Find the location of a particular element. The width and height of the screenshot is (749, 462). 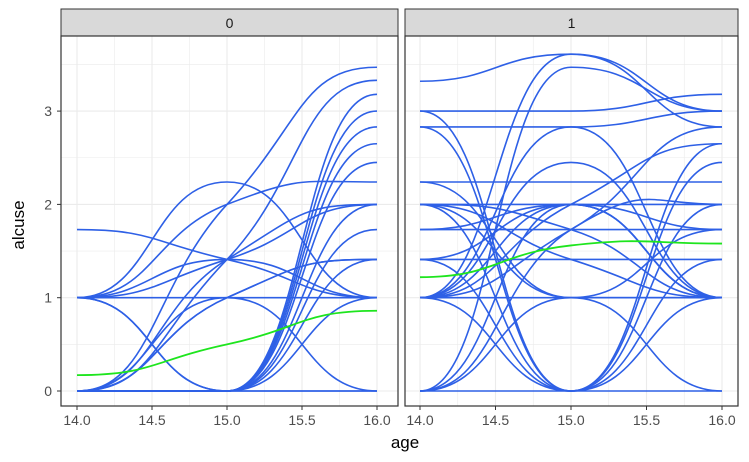

x-axis-title: age is located at coordinates (405, 442).